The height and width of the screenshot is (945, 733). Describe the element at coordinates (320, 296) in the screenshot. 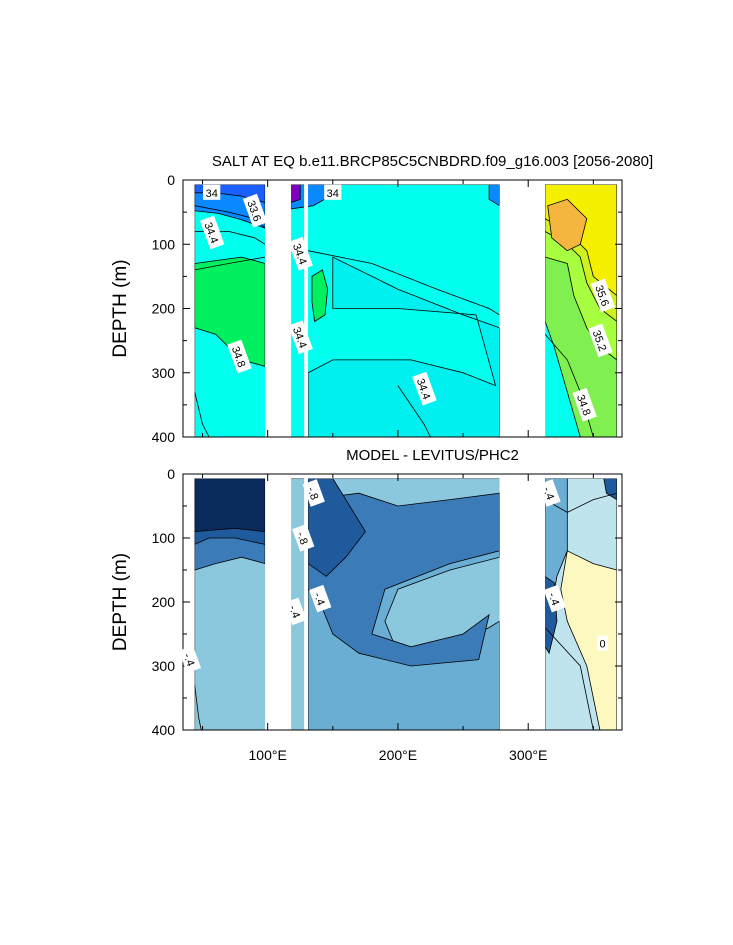

I see `mid-green-patch` at that location.